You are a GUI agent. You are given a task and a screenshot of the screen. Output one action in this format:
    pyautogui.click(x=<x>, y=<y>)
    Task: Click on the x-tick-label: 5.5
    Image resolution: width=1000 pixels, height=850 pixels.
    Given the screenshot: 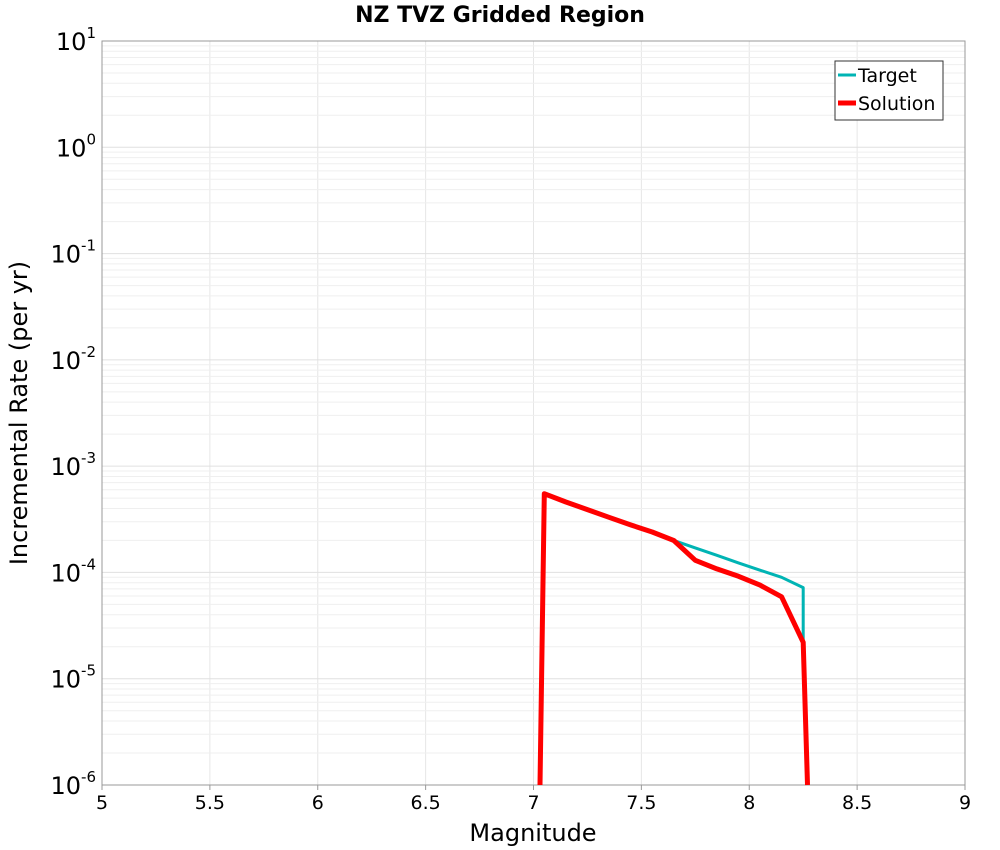 What is the action you would take?
    pyautogui.click(x=210, y=803)
    